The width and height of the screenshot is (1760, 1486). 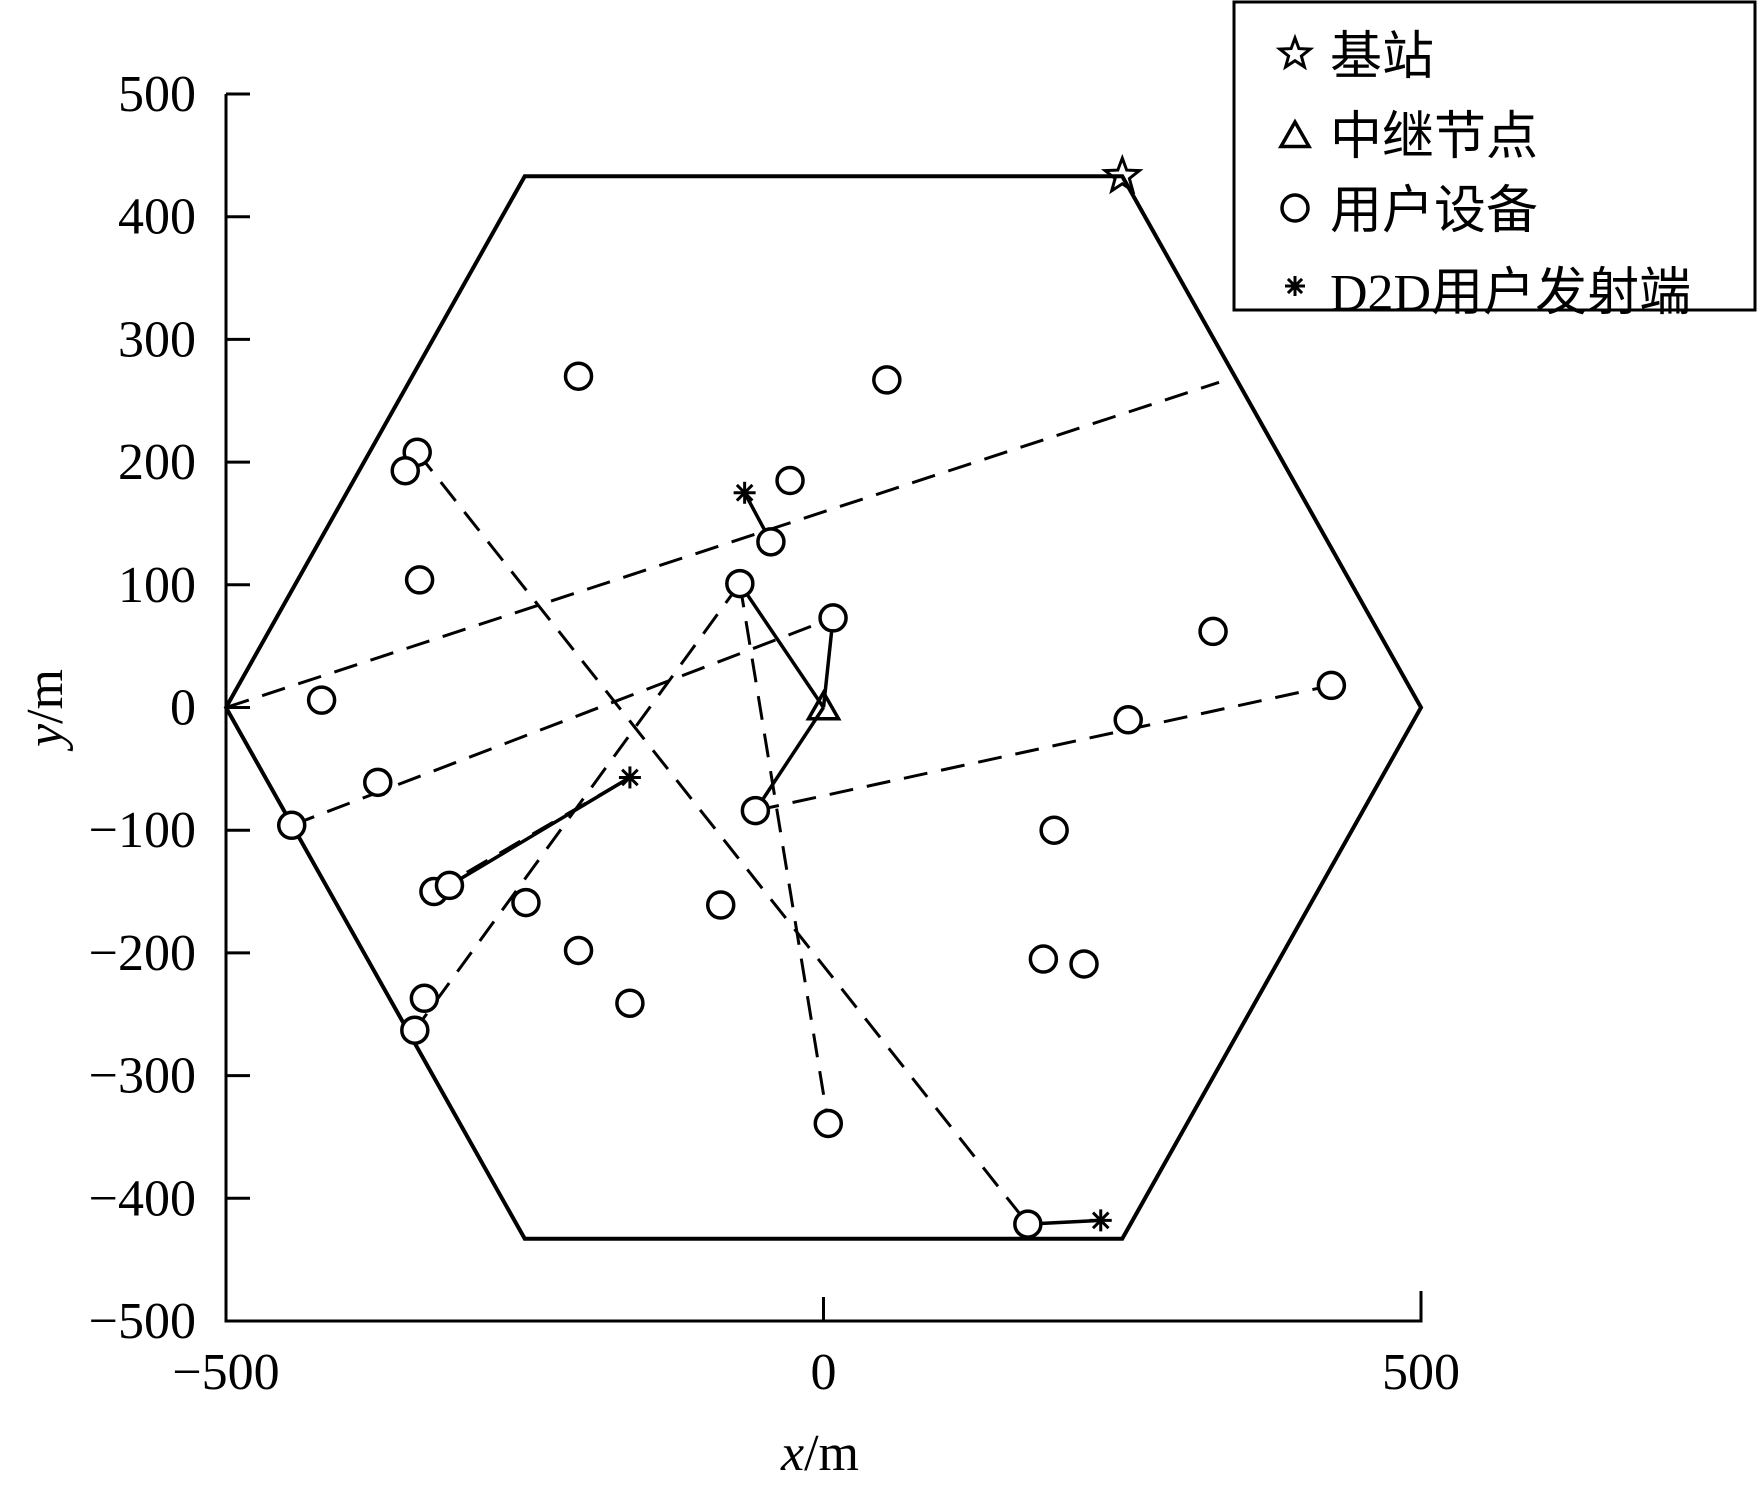 What do you see at coordinates (1295, 133) in the screenshot?
I see `legend-triangle-icon` at bounding box center [1295, 133].